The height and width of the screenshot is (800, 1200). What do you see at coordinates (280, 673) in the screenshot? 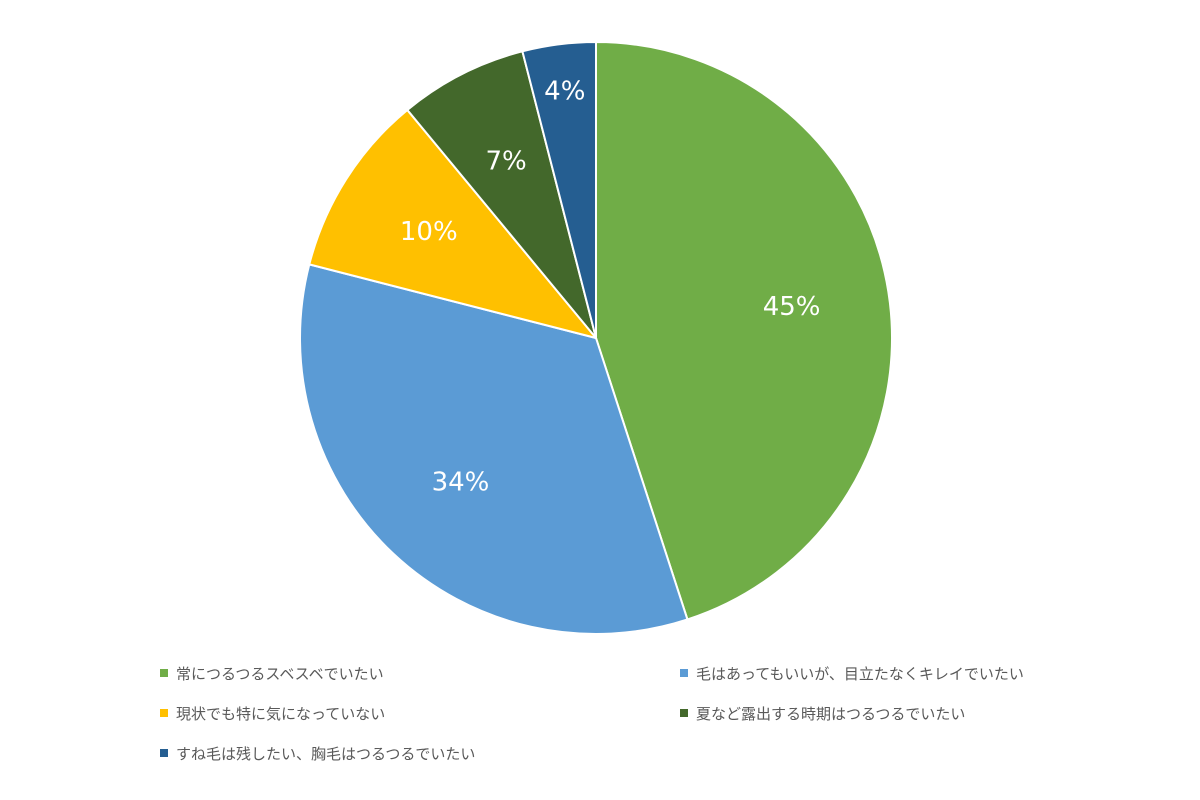
I see `legend-label-1: 常につるつるスベスベでいたい` at bounding box center [280, 673].